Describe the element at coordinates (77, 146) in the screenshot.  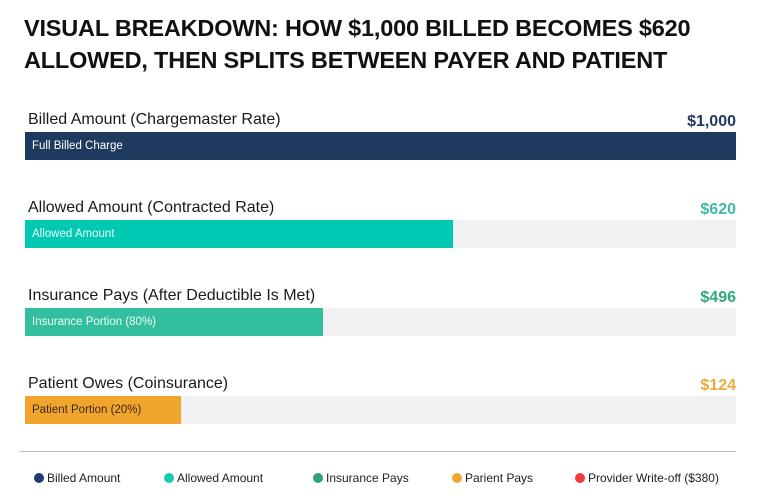
I see `bar-label: Full Billed Charge` at that location.